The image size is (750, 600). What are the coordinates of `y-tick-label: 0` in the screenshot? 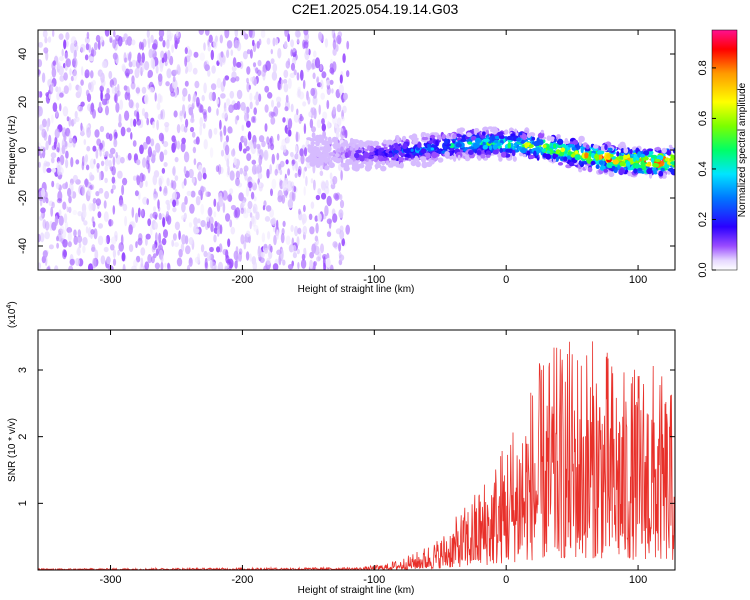 It's located at (23, 150).